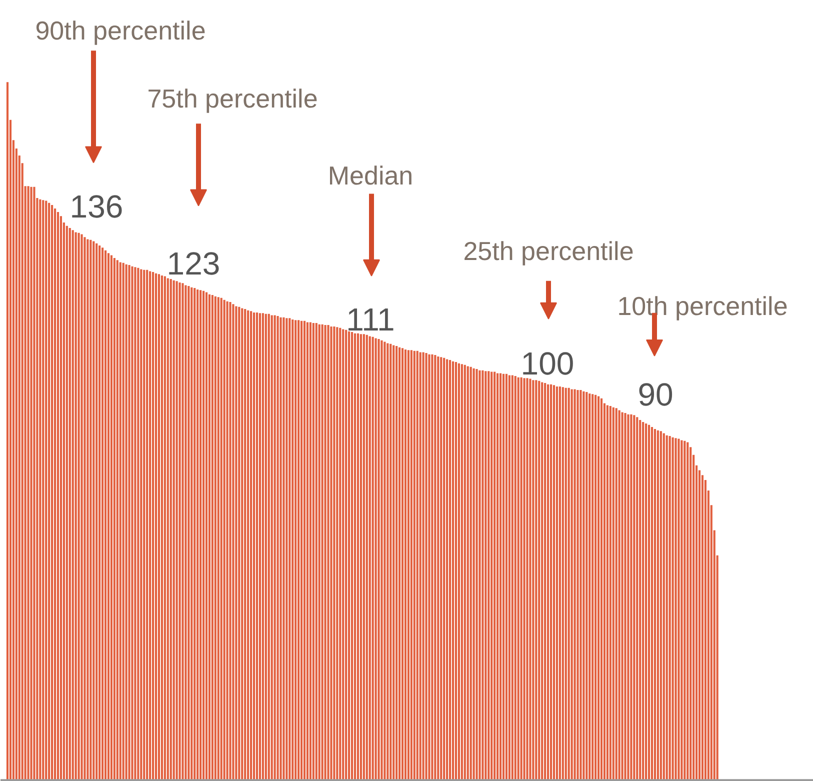 This screenshot has width=813, height=781. What do you see at coordinates (193, 263) in the screenshot?
I see `annotation: 123` at bounding box center [193, 263].